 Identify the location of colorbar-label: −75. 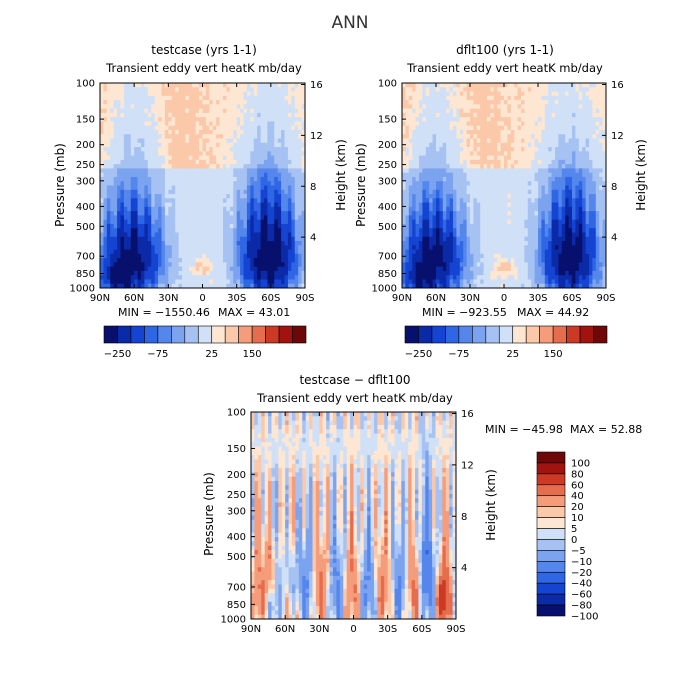
(157, 354).